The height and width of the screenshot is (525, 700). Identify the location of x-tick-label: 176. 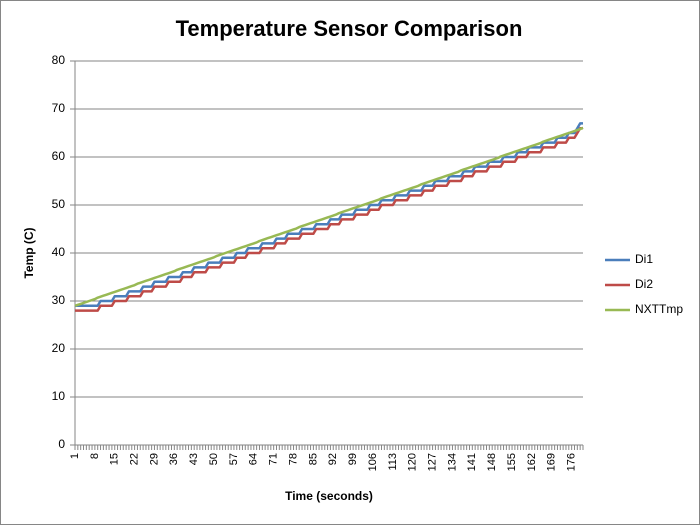
(572, 462).